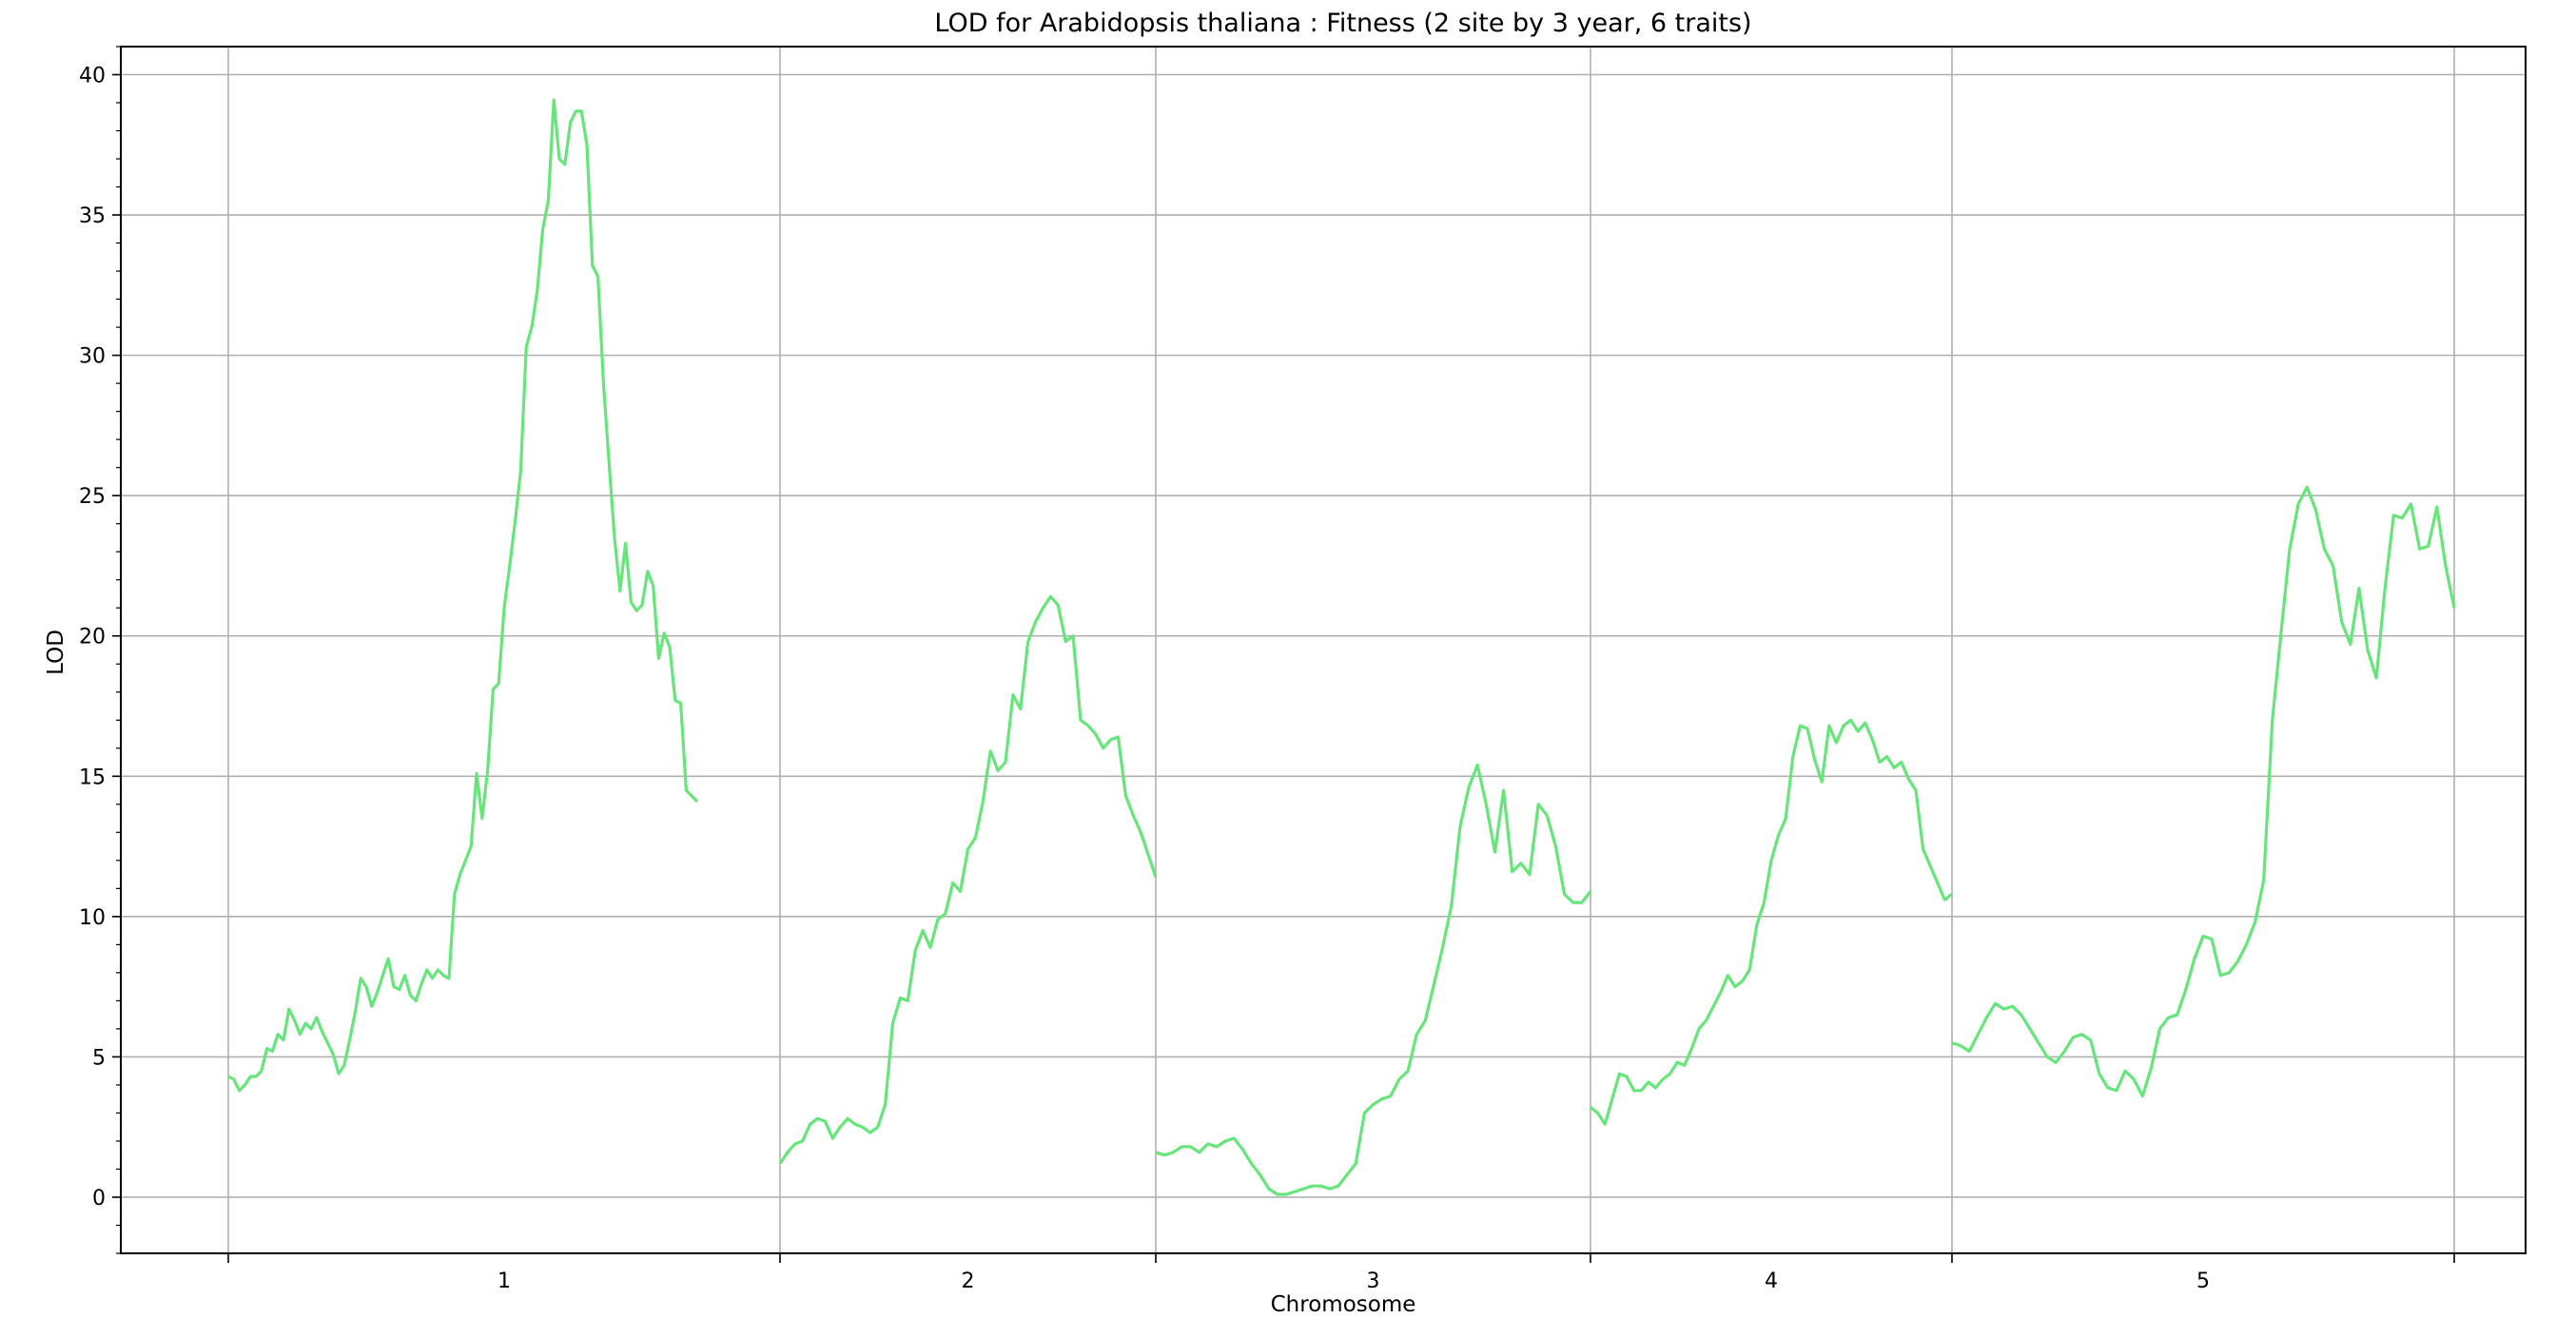  I want to click on x-tick-label: 3, so click(1374, 1281).